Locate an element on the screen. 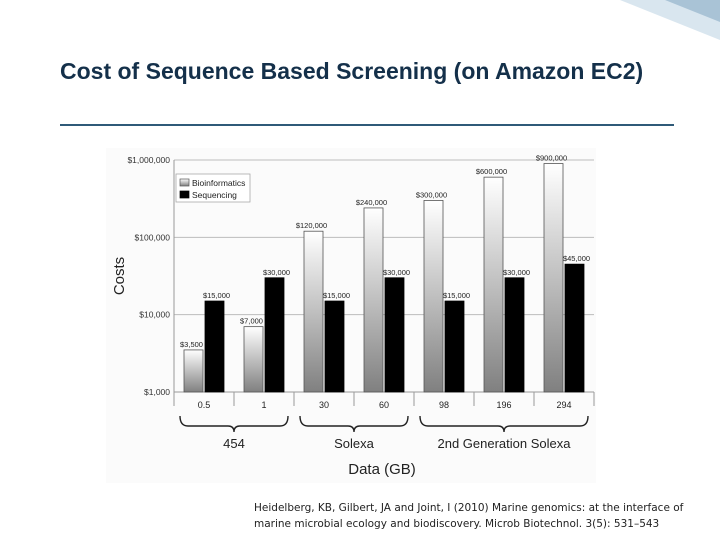 Image resolution: width=720 pixels, height=540 pixels. data-label: $120,000 is located at coordinates (311, 225).